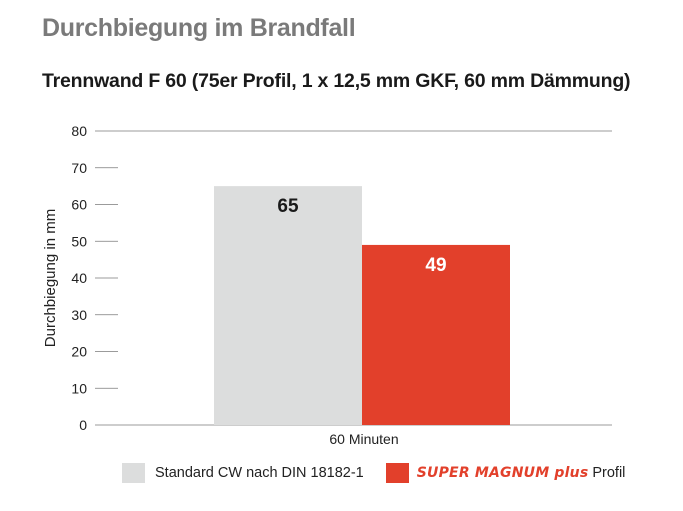  What do you see at coordinates (435, 265) in the screenshot?
I see `bar-value-label-magnum: 49` at bounding box center [435, 265].